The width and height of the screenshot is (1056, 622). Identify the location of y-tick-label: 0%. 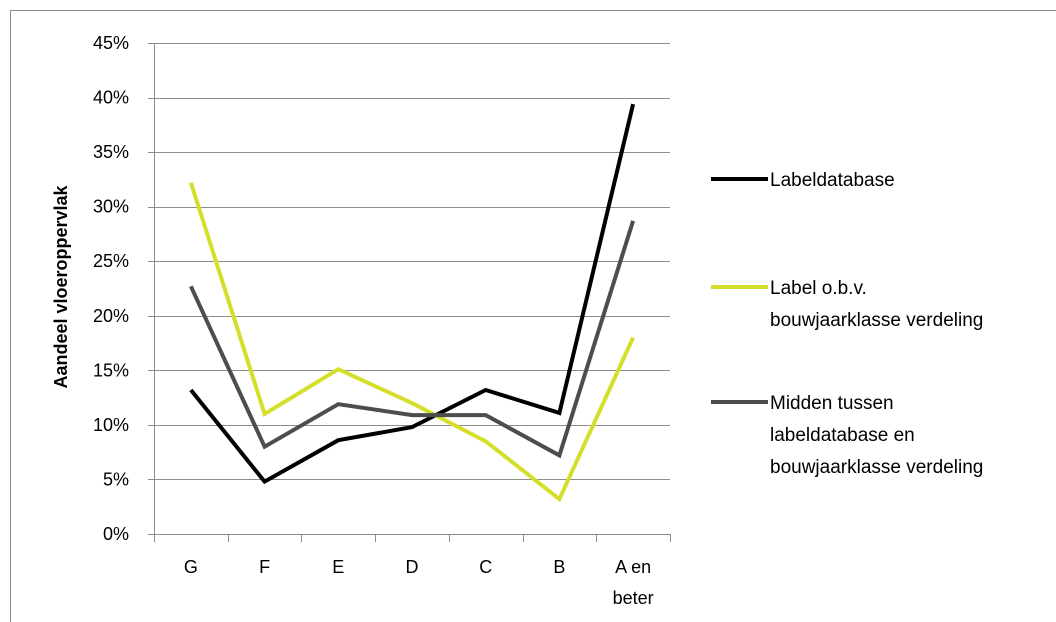
(116, 534).